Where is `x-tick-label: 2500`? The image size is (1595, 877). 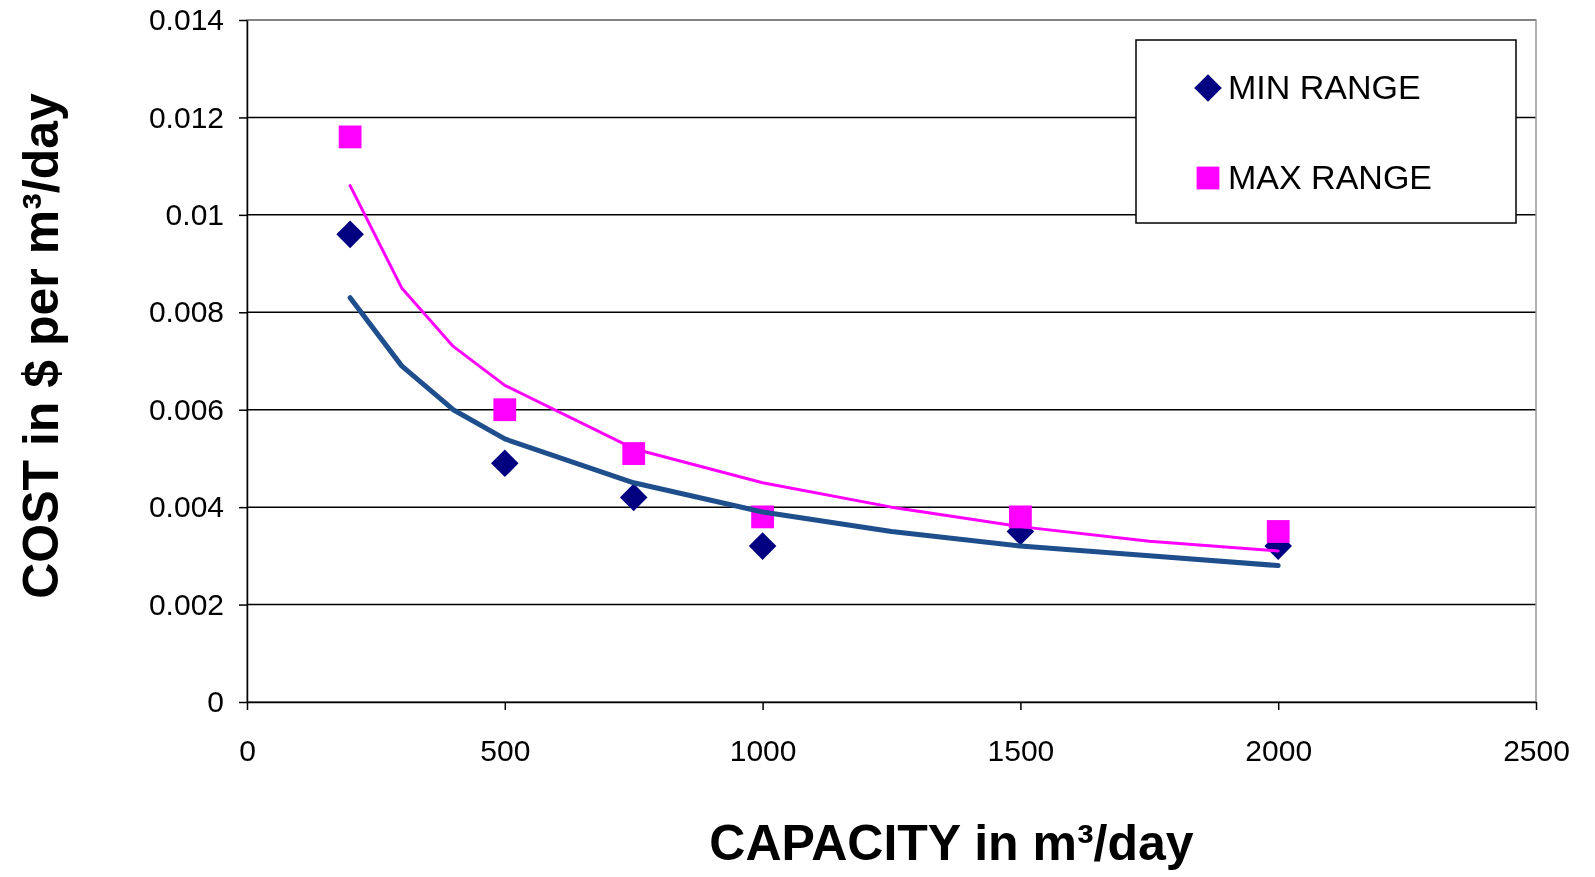 x-tick-label: 2500 is located at coordinates (1536, 750).